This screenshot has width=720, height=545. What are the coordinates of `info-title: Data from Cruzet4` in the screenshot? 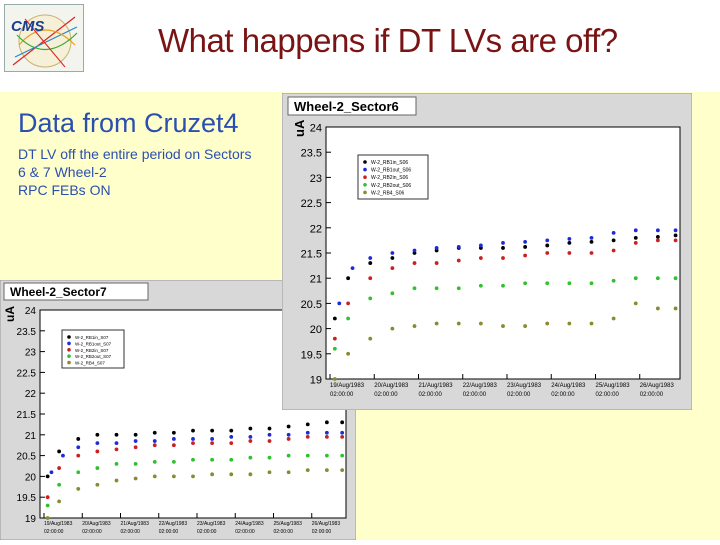 It's located at (128, 123).